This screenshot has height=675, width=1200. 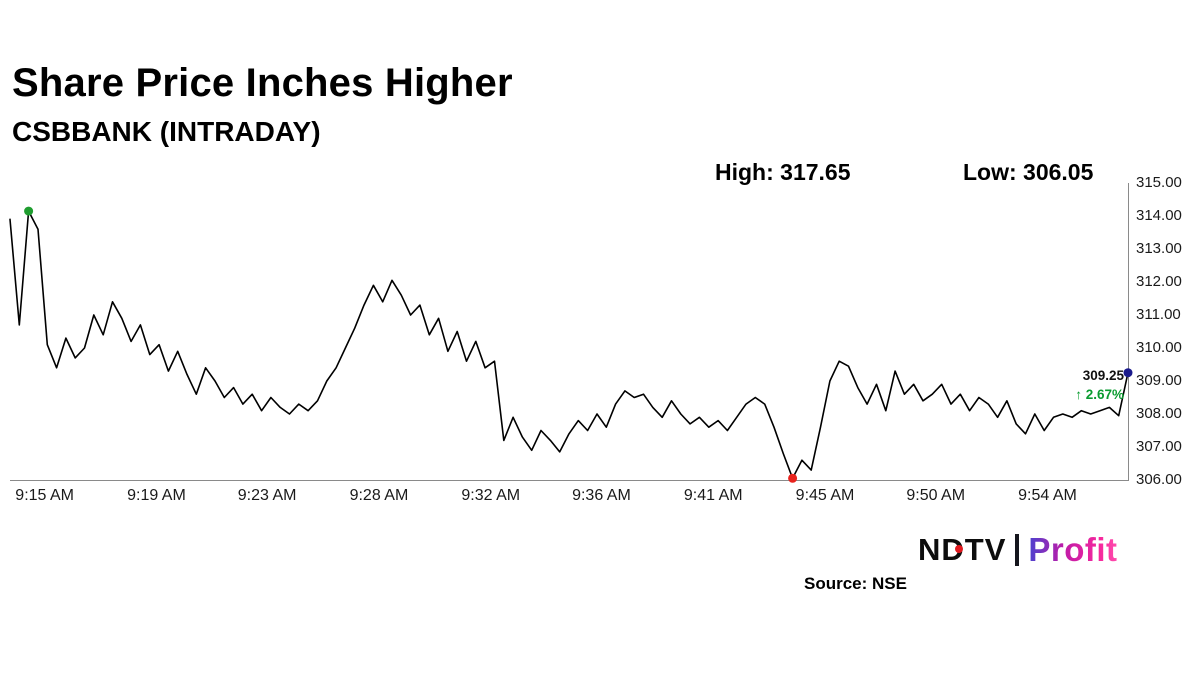 What do you see at coordinates (959, 549) in the screenshot?
I see `ndtv-logo-red-dot` at bounding box center [959, 549].